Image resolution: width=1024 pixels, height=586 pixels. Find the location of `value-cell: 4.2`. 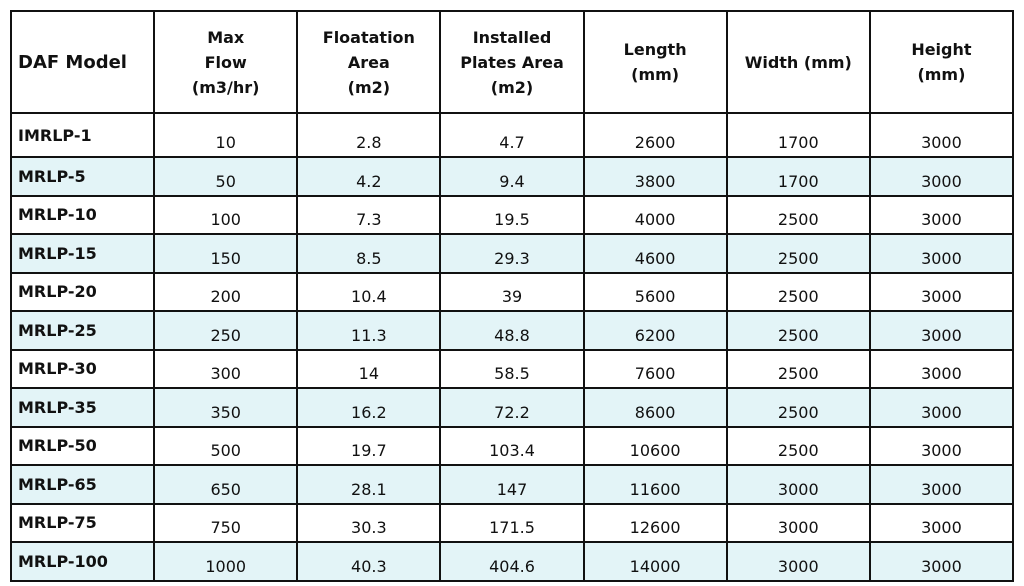

value-cell: 4.2 is located at coordinates (369, 176).